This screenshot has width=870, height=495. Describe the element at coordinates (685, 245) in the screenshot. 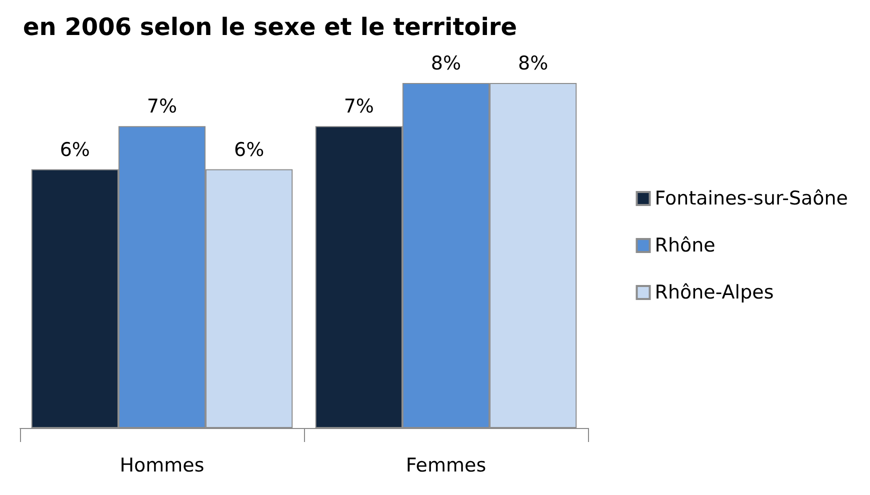

I see `legend-label: Rhône` at that location.